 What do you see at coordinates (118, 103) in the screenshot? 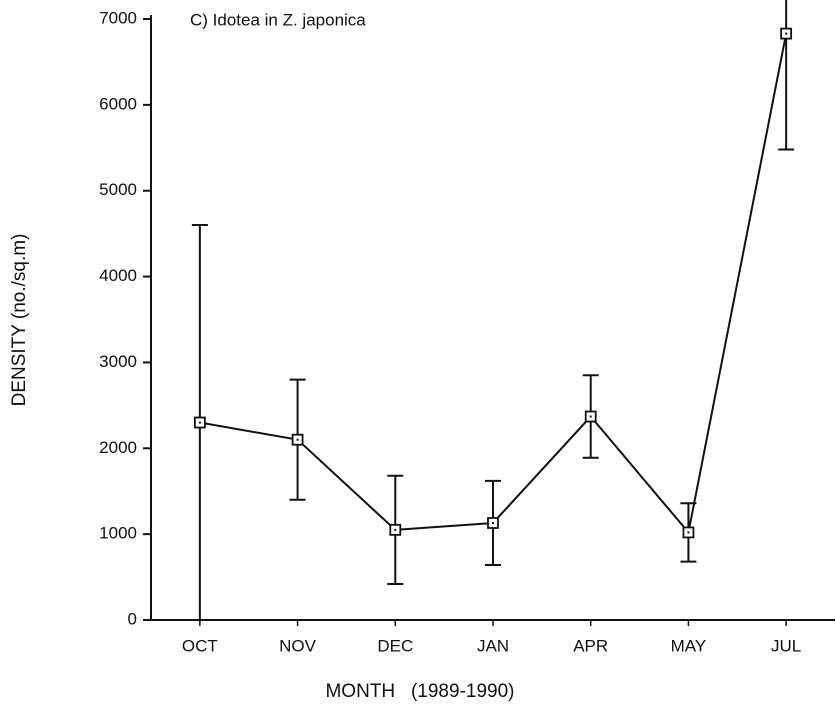
I see `y-tick-label: 6000` at bounding box center [118, 103].